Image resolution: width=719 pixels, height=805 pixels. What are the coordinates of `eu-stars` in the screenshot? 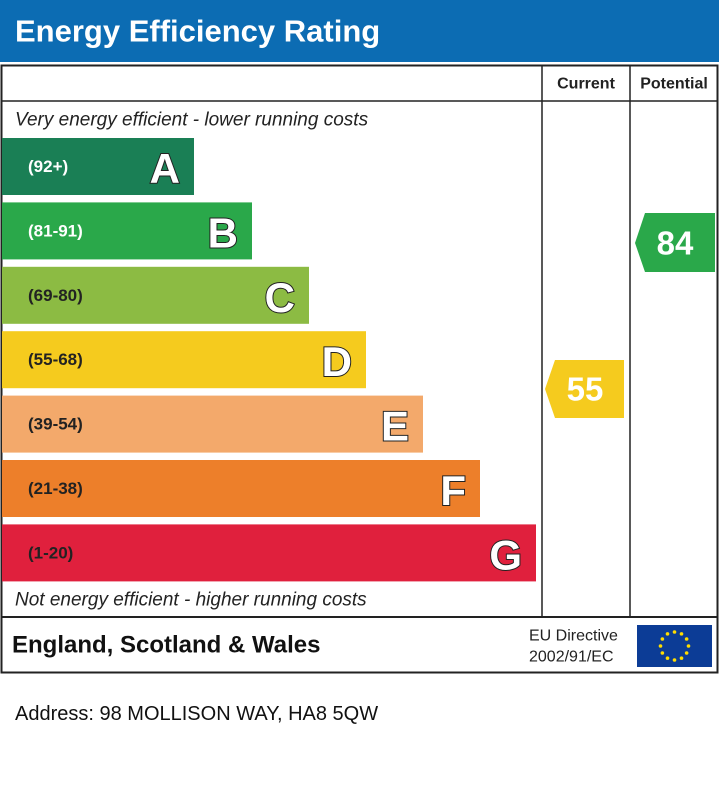 It's located at (674, 646).